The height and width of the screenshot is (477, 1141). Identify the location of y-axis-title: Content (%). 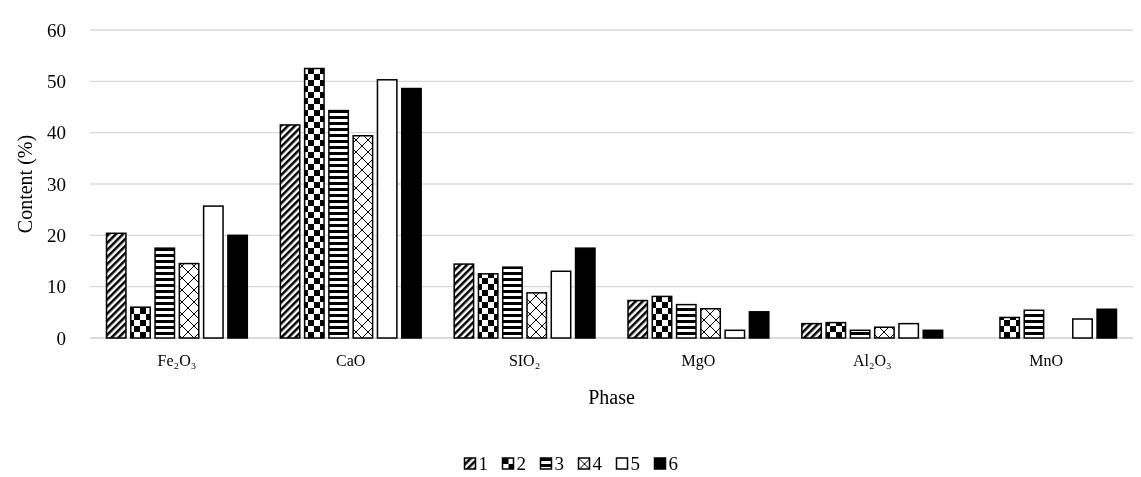
(25, 184).